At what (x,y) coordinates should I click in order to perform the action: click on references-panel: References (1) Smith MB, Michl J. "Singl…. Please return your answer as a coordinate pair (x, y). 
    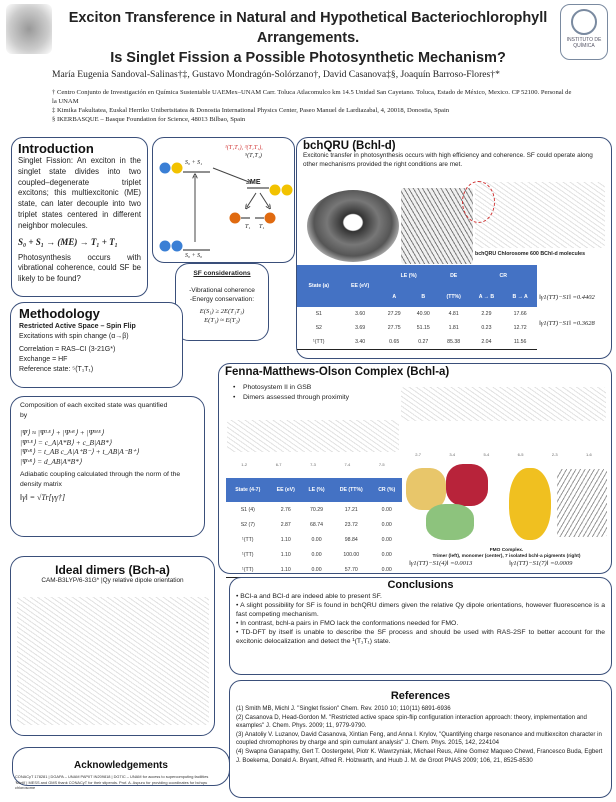
    Looking at the image, I should click on (420, 739).